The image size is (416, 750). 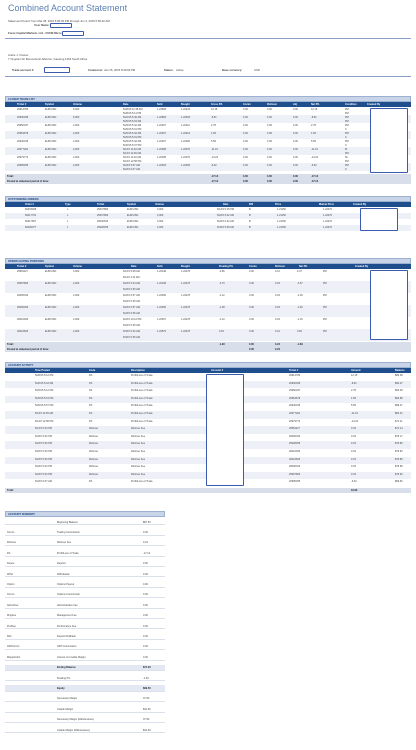 I want to click on column-header: Symbol, so click(x=50, y=105).